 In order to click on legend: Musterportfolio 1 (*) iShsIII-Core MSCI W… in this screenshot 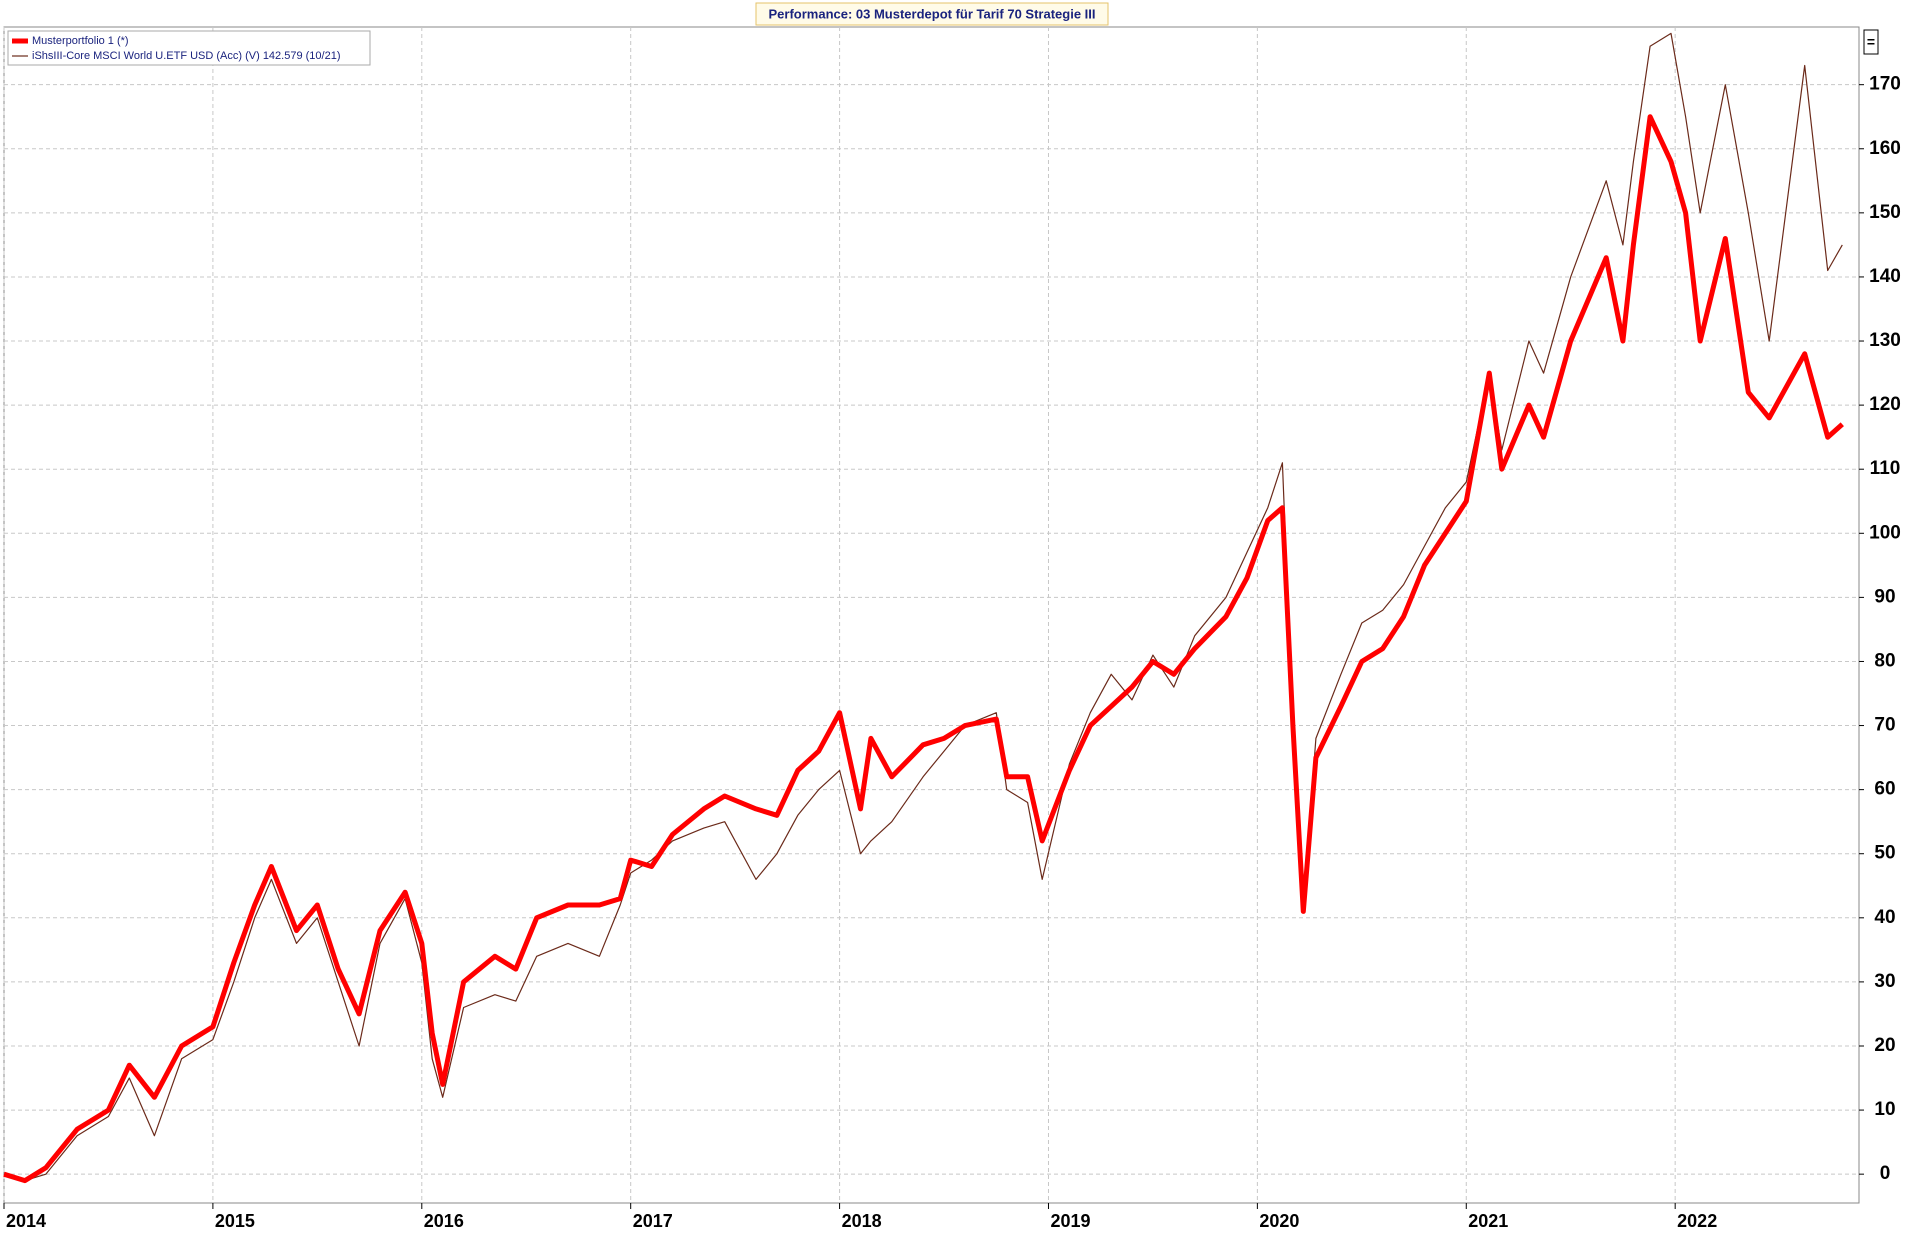, I will do `click(189, 48)`.